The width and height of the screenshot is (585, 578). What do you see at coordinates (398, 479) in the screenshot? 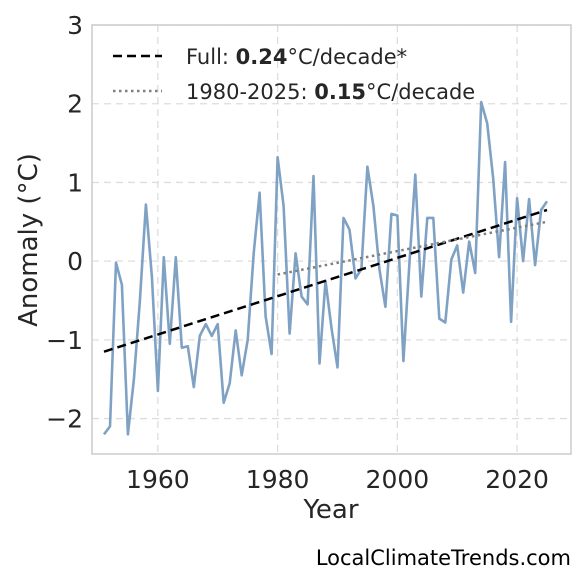
I see `x-tick-label: 2000` at bounding box center [398, 479].